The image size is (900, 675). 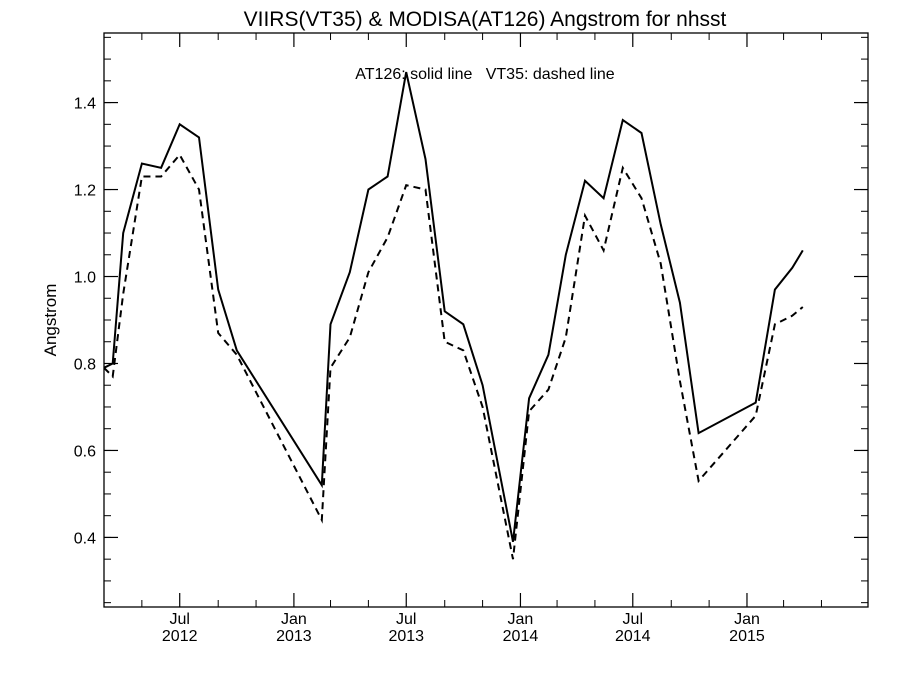 What do you see at coordinates (85, 104) in the screenshot?
I see `y-tick-label: 1.4` at bounding box center [85, 104].